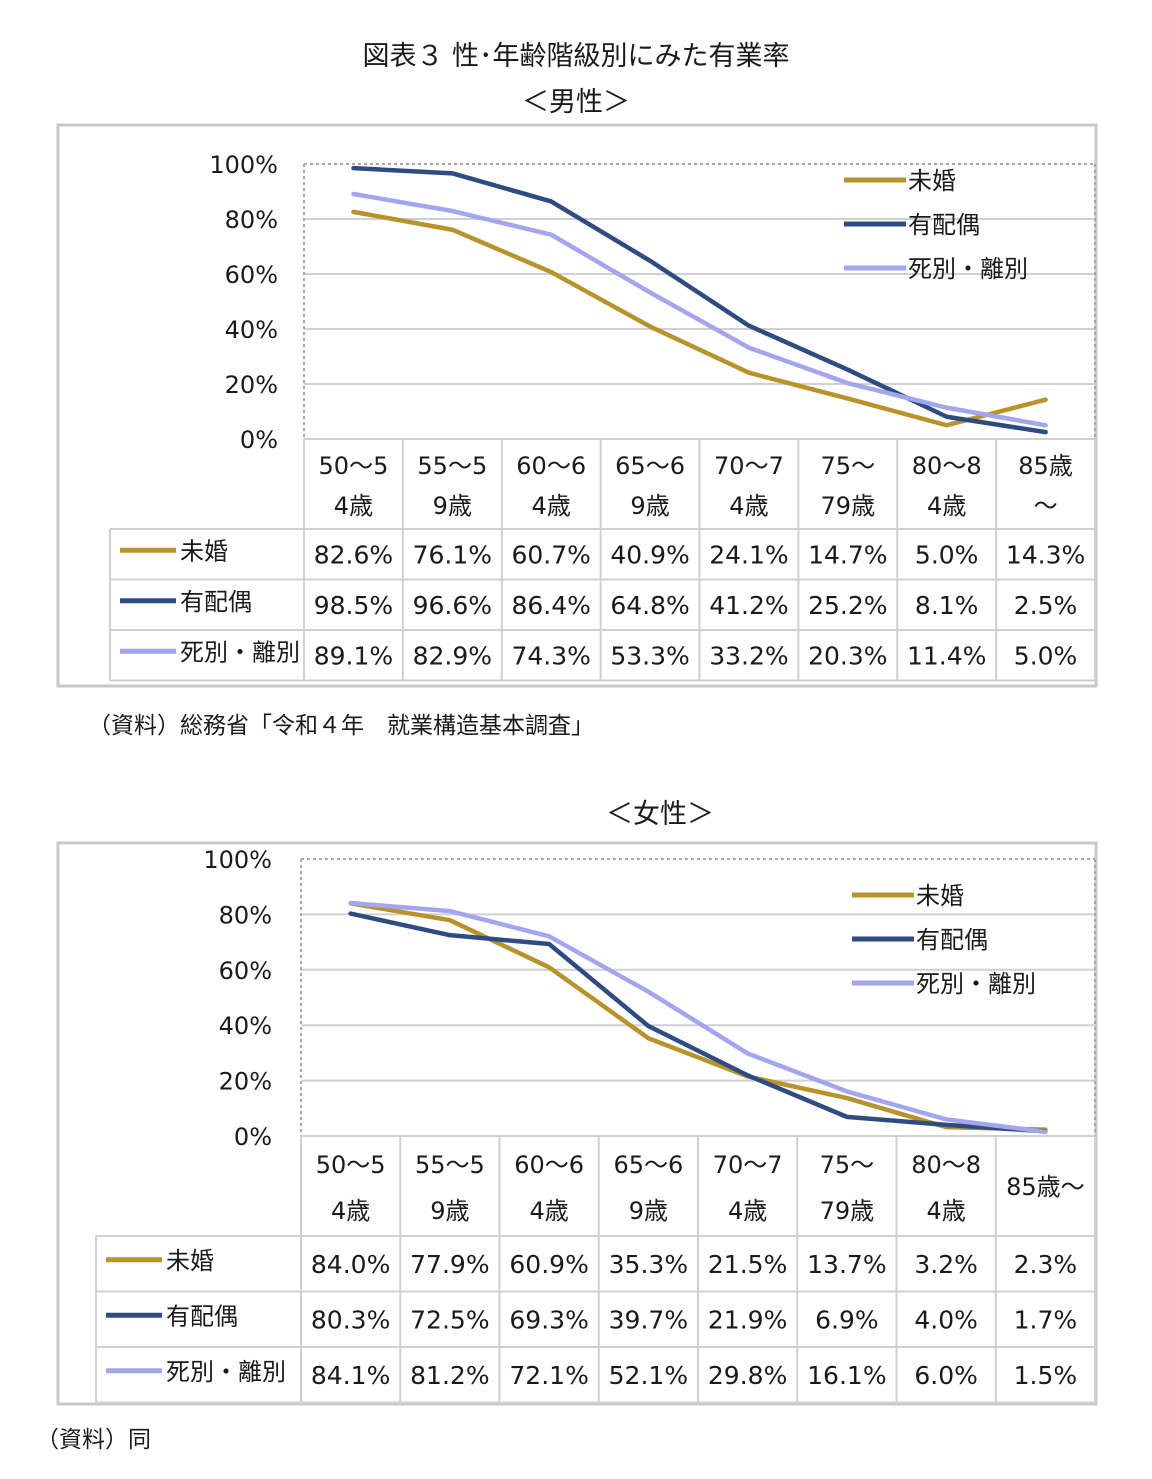  I want to click on male-x-tick-label: 60～6, so click(551, 466).